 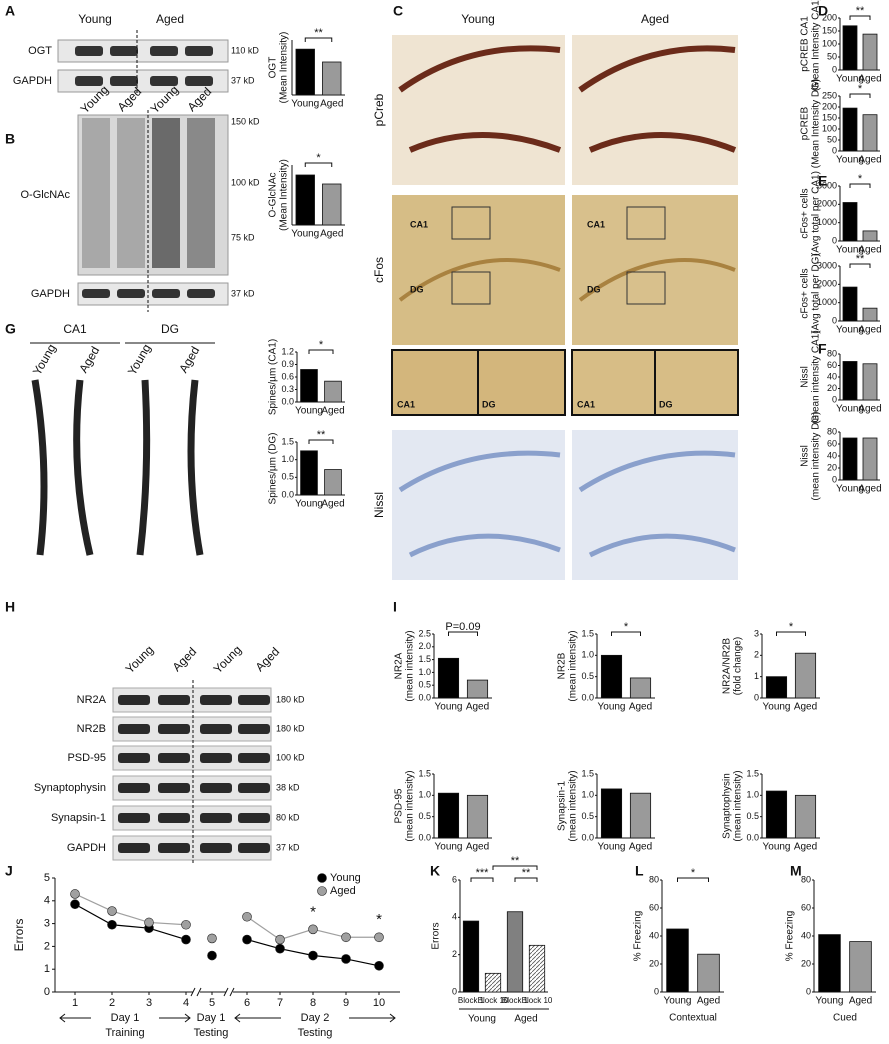 I want to click on region-label: DG, so click(x=417, y=289).